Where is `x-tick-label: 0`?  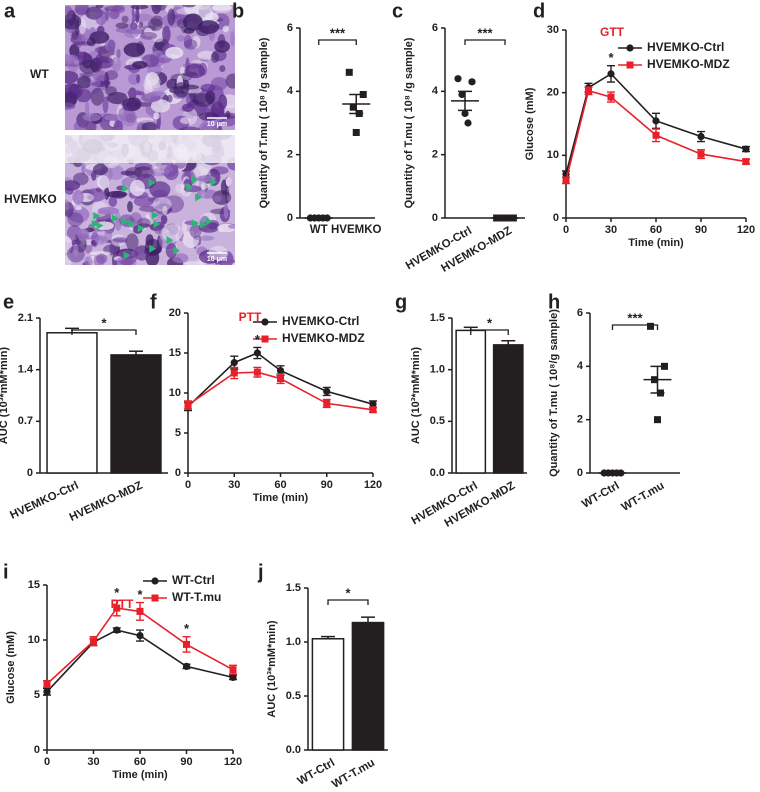 x-tick-label: 0 is located at coordinates (188, 485).